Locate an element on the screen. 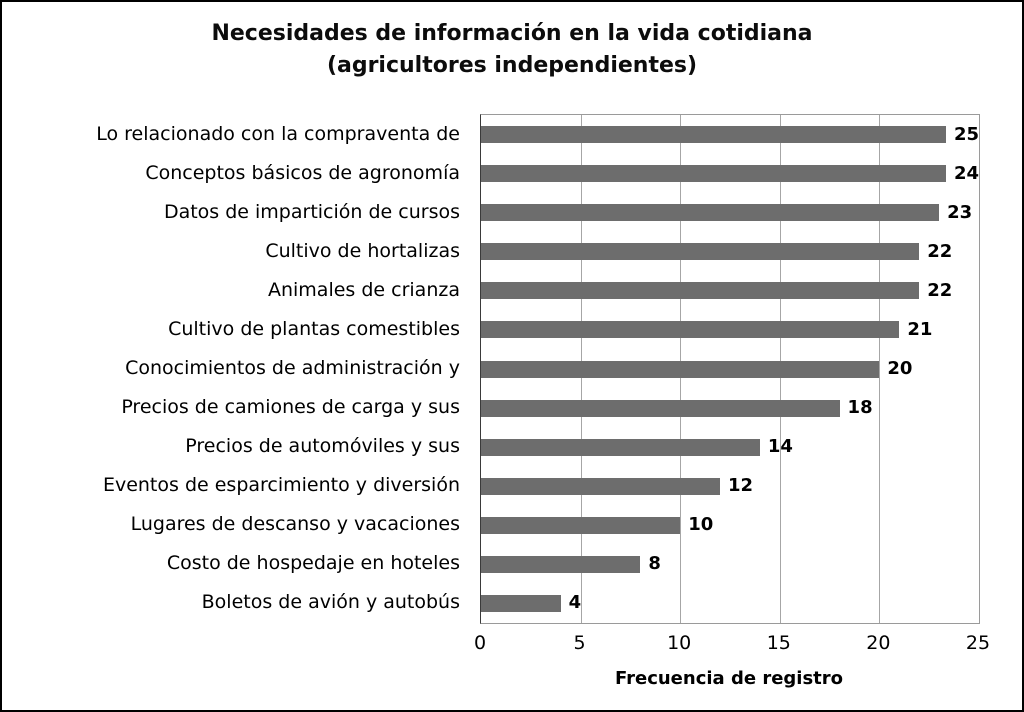 The image size is (1024, 712). bar-row: 21 is located at coordinates (730, 329).